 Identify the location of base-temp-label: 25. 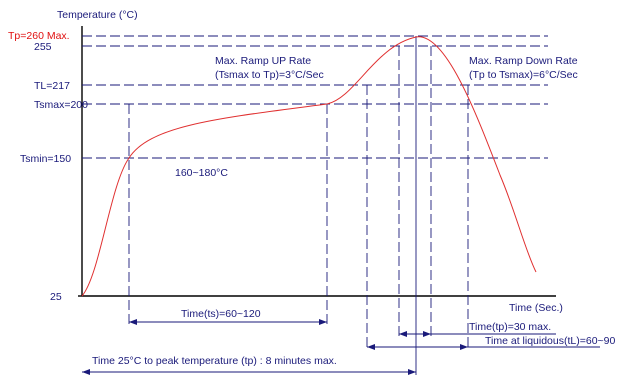
(56, 297).